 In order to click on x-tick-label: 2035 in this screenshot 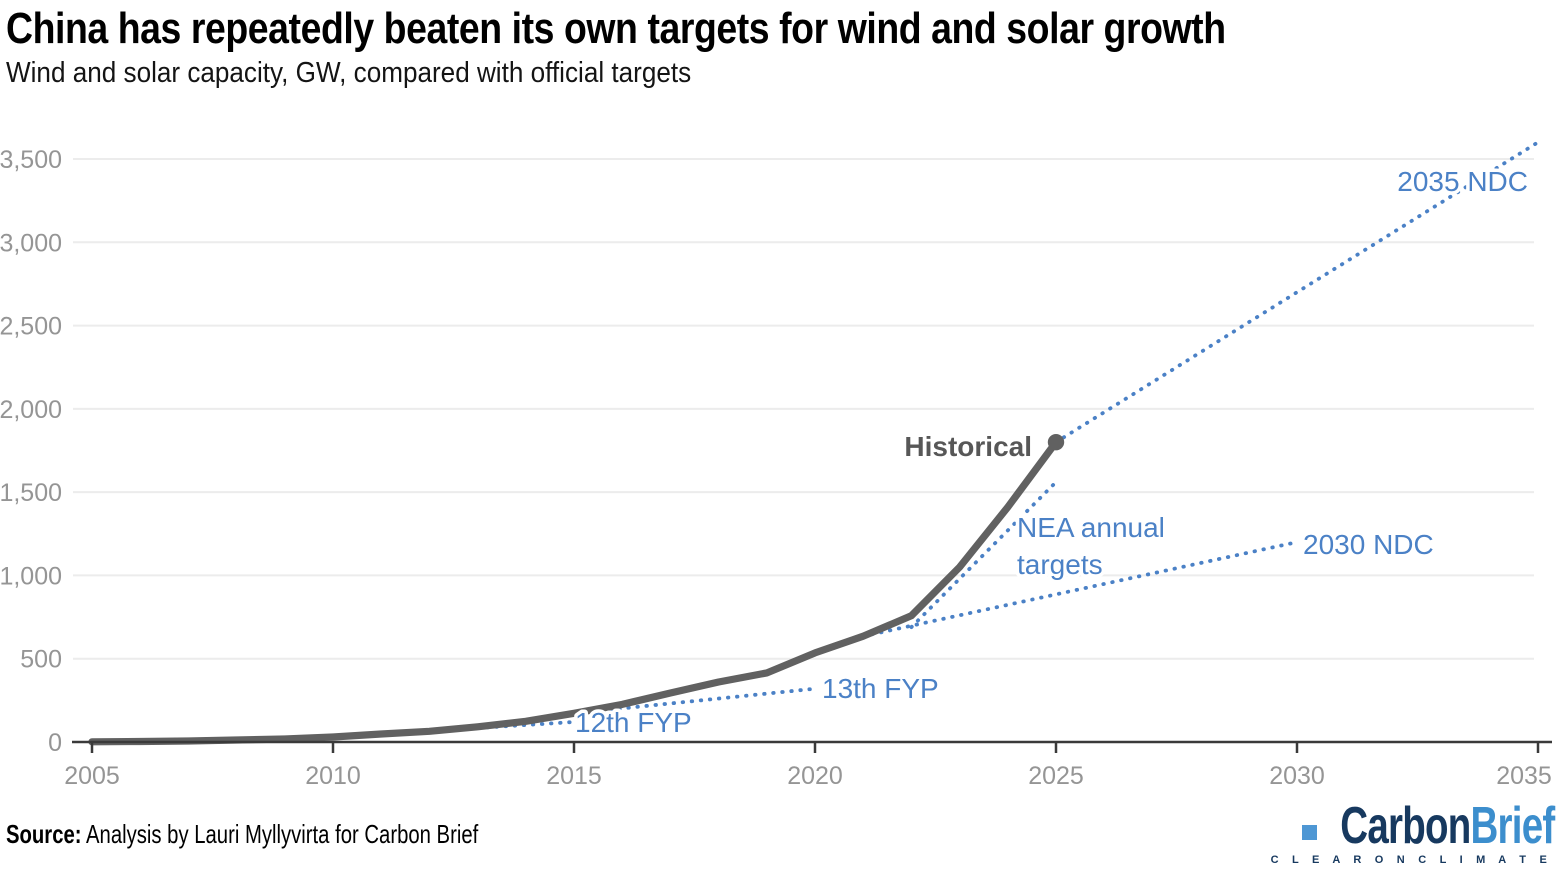, I will do `click(1524, 776)`.